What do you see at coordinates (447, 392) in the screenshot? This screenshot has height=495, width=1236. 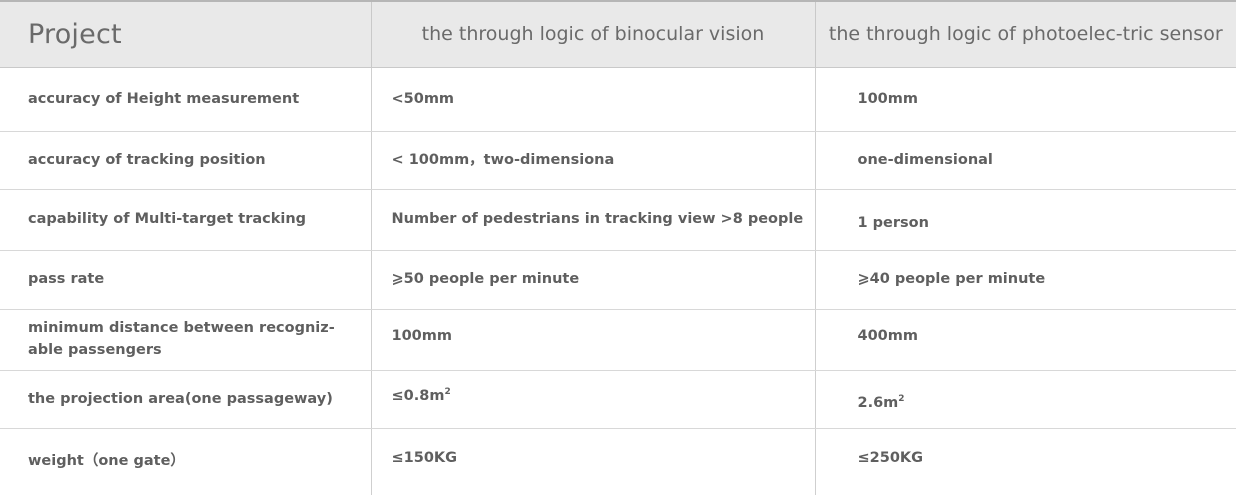 I see `projection-area-binocular-exponent: 2` at bounding box center [447, 392].